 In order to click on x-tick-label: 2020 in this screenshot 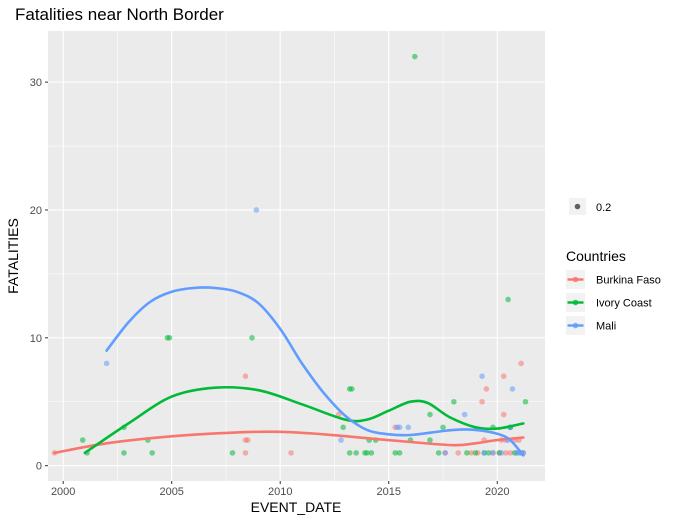, I will do `click(497, 492)`.